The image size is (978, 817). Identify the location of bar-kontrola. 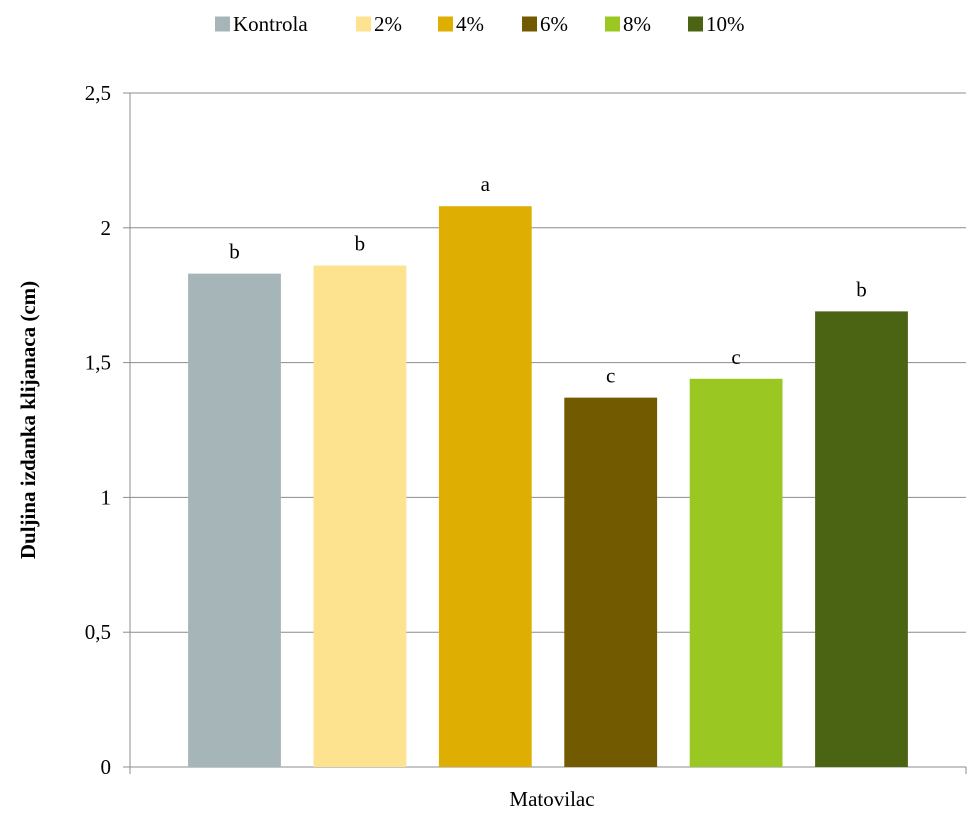
(234, 520).